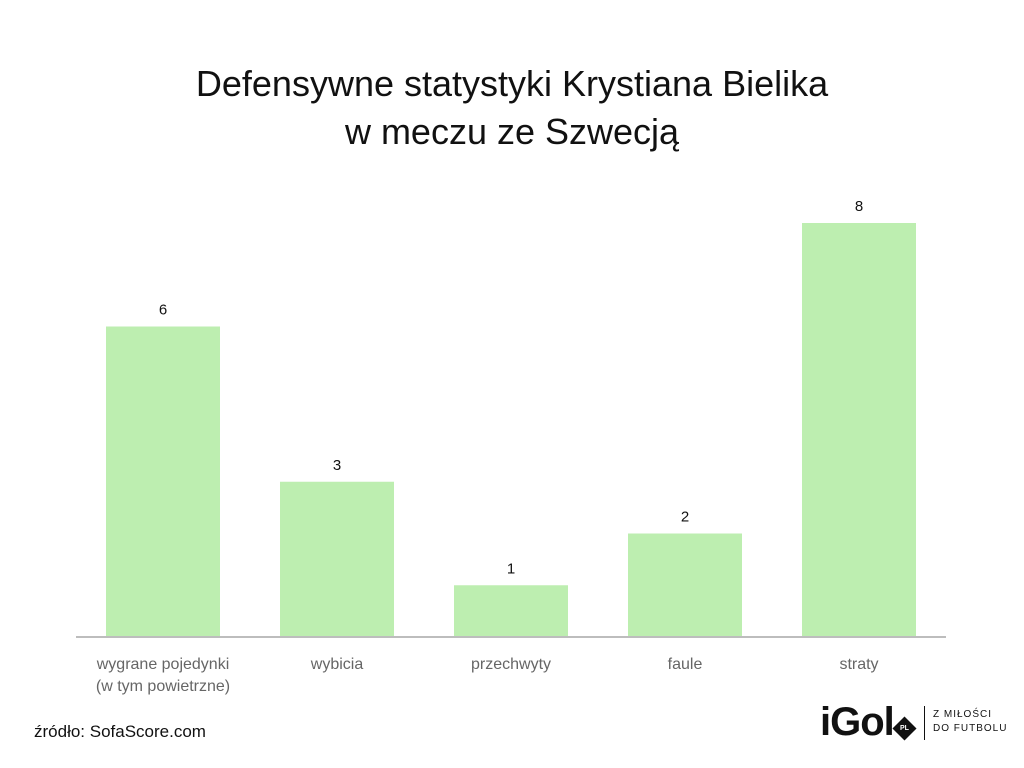 The height and width of the screenshot is (768, 1024). I want to click on category-label: przechwyty, so click(511, 664).